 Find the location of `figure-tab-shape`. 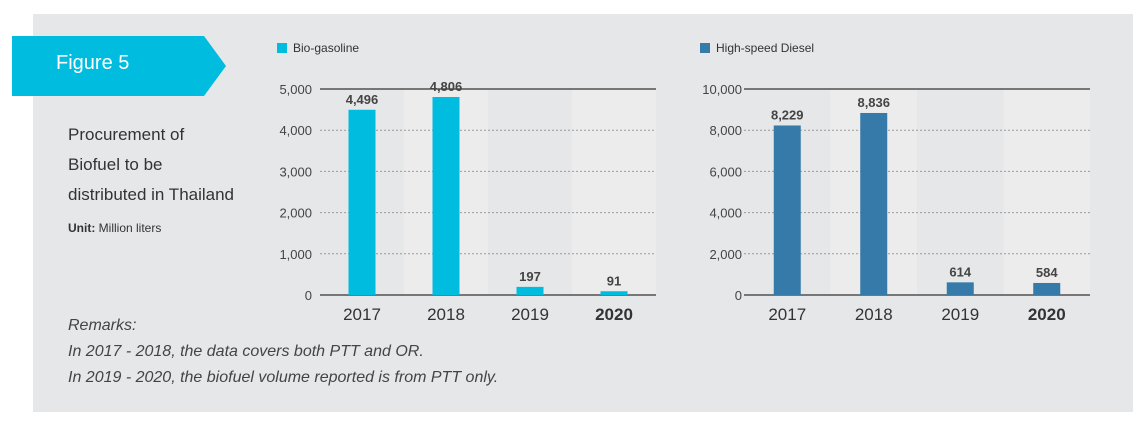

figure-tab-shape is located at coordinates (119, 66).